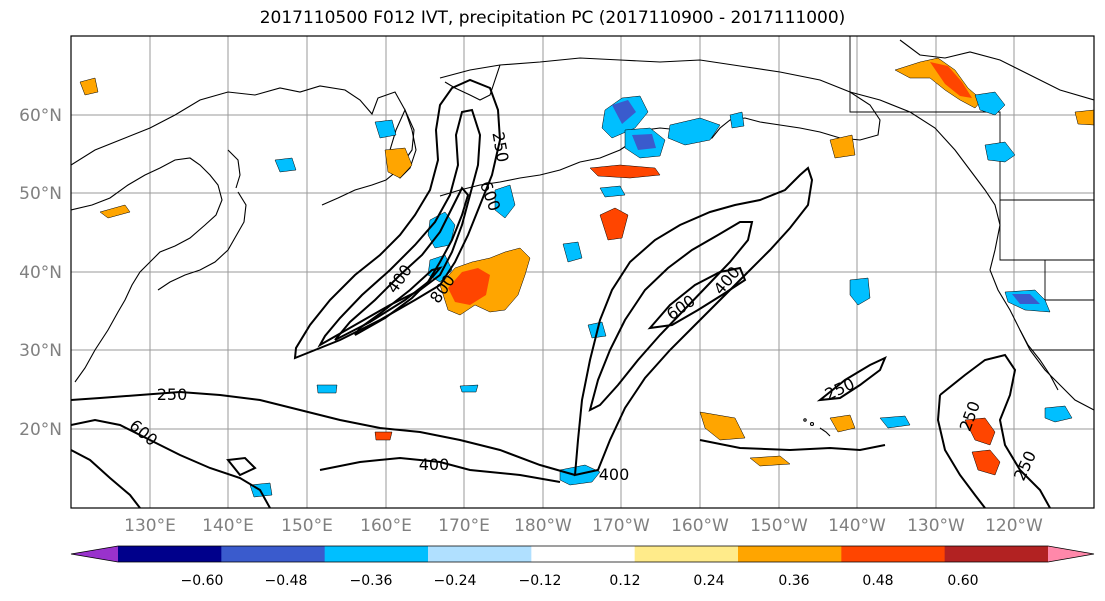  I want to click on lon-label: 130°E, so click(150, 526).